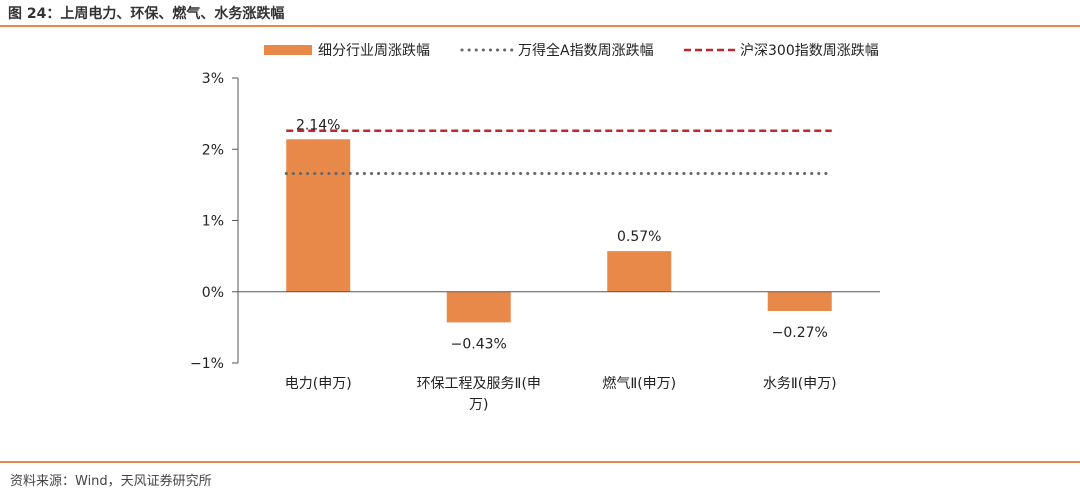 This screenshot has width=1080, height=498. What do you see at coordinates (111, 481) in the screenshot?
I see `source-note: 资料来源：Wind，天风证券研究所` at bounding box center [111, 481].